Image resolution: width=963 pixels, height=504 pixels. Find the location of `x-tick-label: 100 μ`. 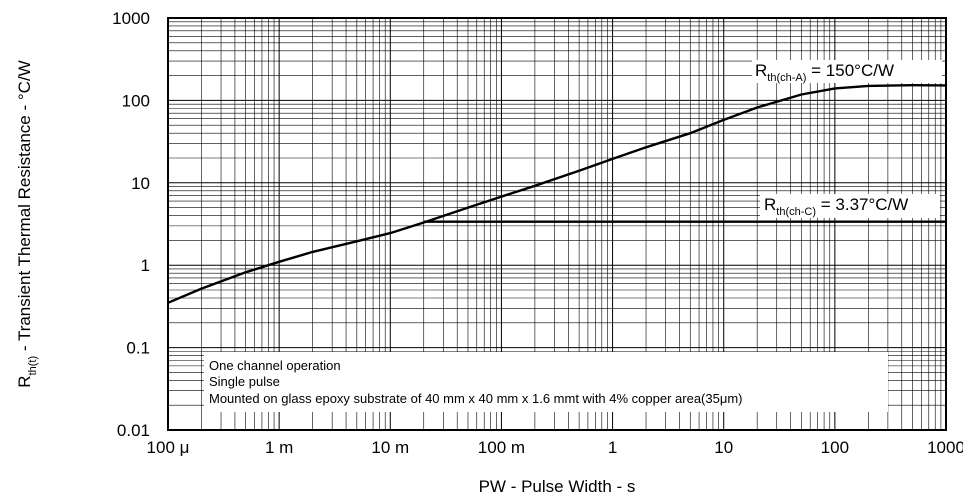

x-tick-label: 100 μ is located at coordinates (168, 447).